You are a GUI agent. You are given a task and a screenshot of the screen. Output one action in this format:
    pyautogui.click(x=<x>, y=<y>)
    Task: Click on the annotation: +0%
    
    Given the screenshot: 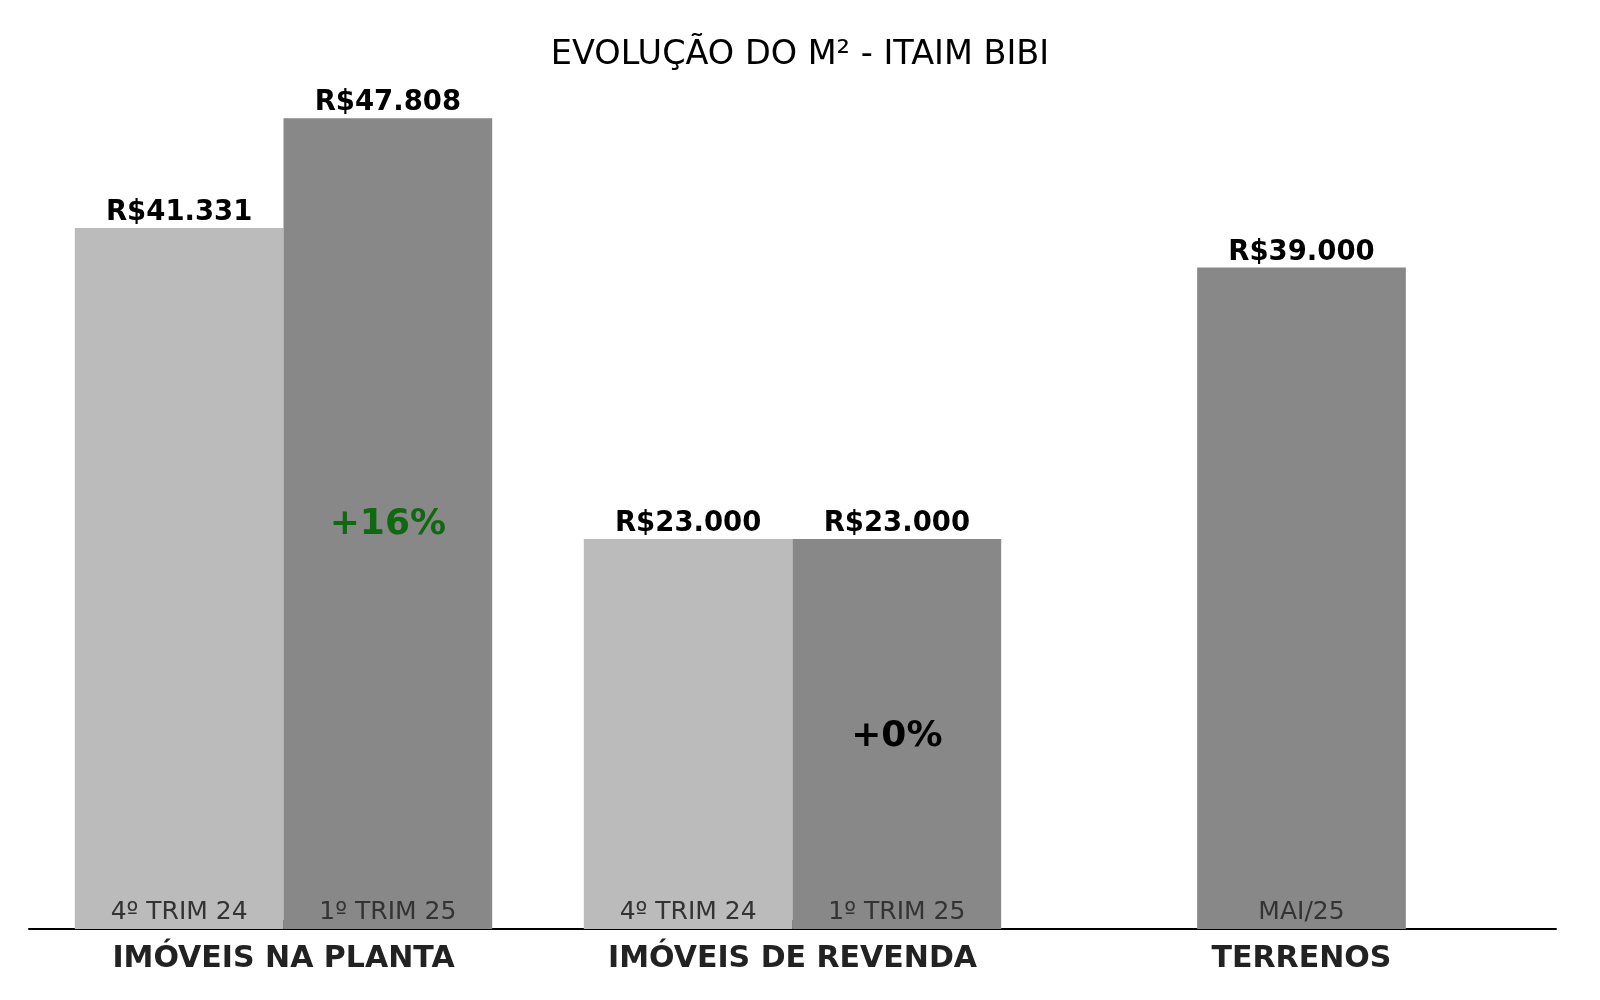 What is the action you would take?
    pyautogui.click(x=897, y=734)
    